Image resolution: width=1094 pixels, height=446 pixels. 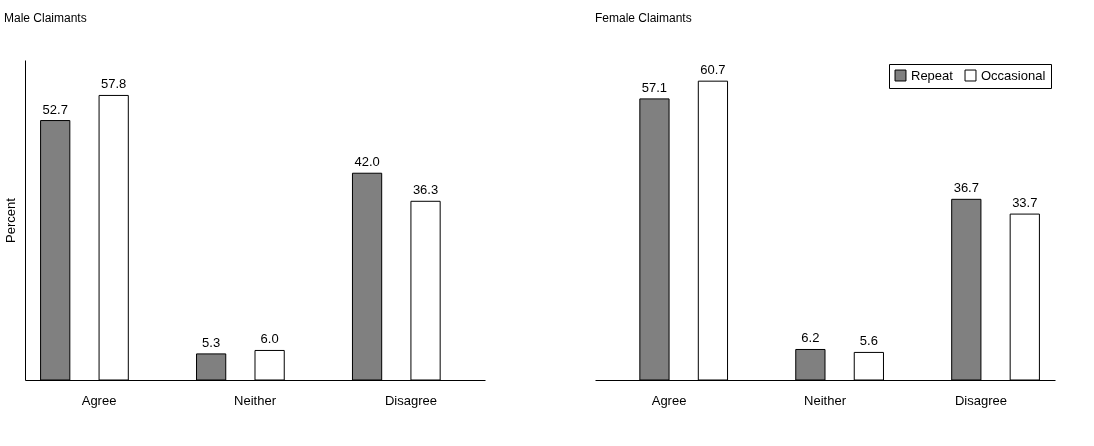 I want to click on data-label: 60.7, so click(x=713, y=70).